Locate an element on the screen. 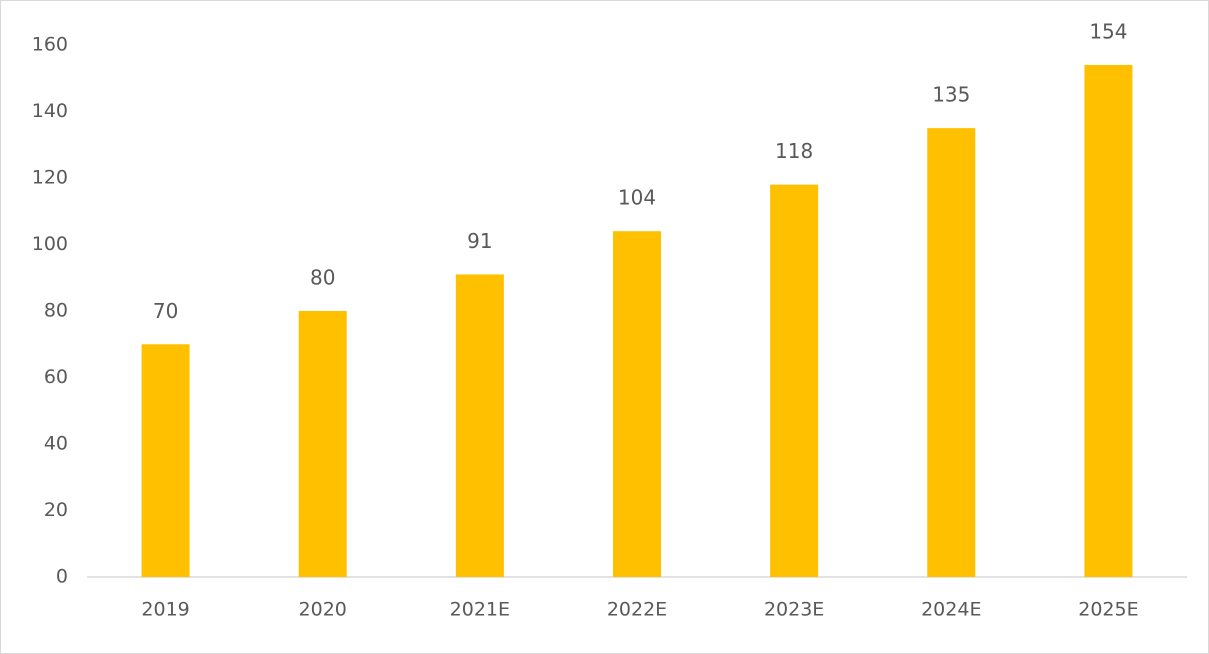  data-label: 91 is located at coordinates (479, 241).